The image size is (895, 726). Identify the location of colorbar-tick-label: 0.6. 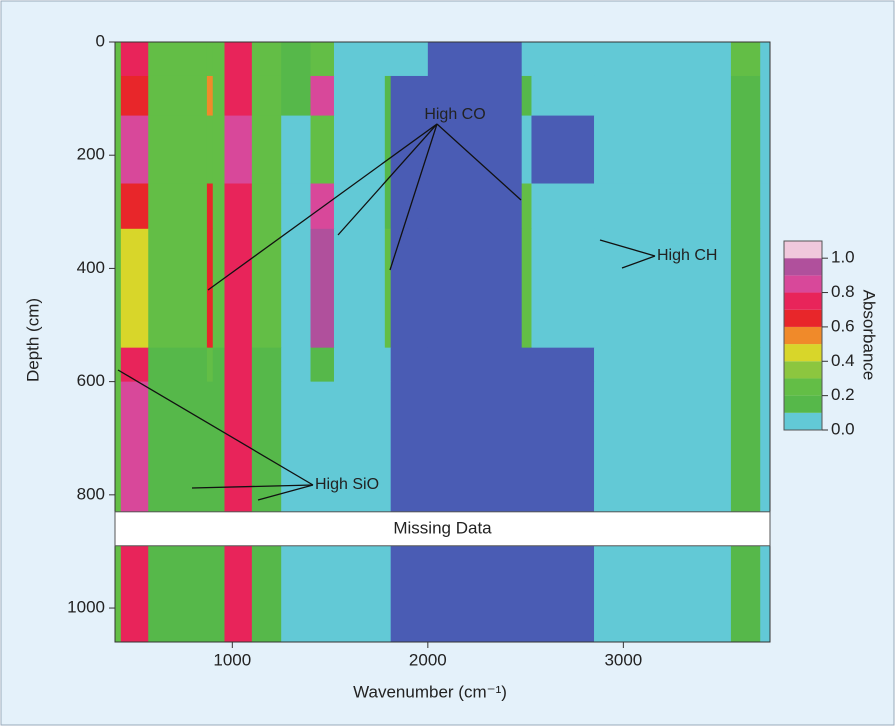
(843, 325).